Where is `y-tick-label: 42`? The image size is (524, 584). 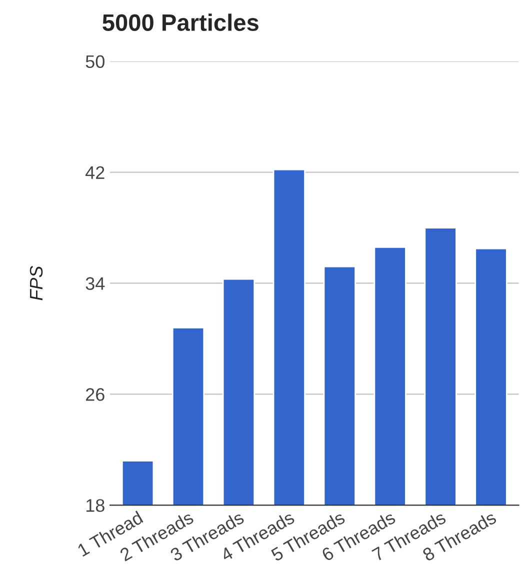 y-tick-label: 42 is located at coordinates (95, 172).